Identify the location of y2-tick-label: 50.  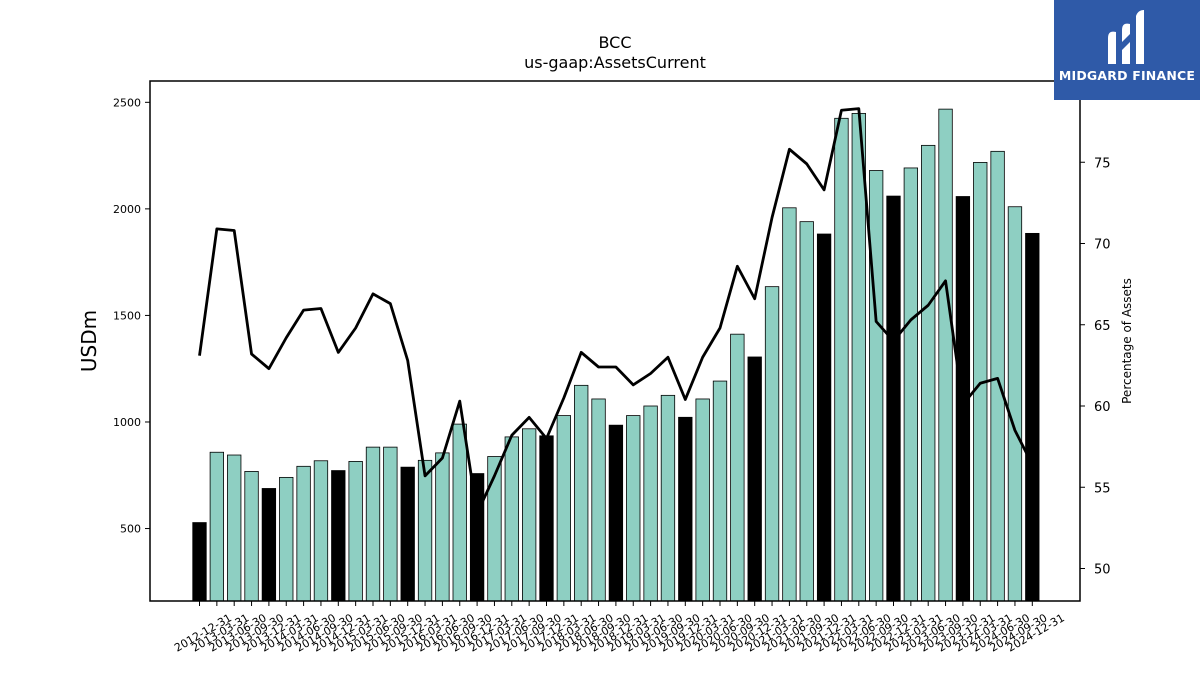
(1102, 570).